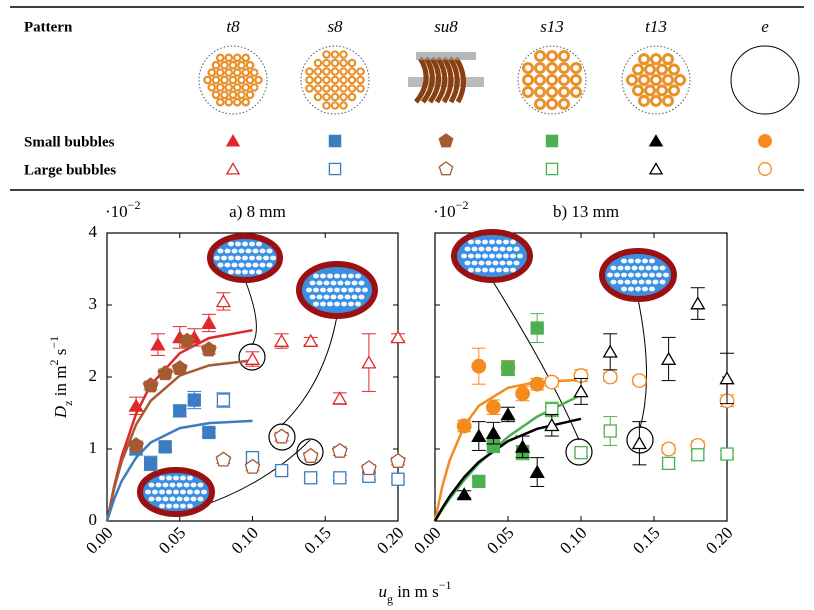 Image resolution: width=814 pixels, height=610 pixels. Describe the element at coordinates (257, 211) in the screenshot. I see `panel-title: a) 8 mm` at that location.